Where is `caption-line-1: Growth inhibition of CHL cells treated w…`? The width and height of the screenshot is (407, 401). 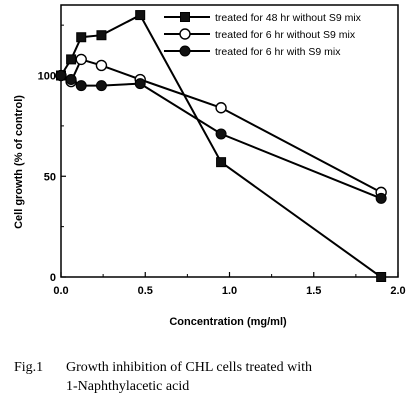 caption-line-1: Growth inhibition of CHL cells treated w… is located at coordinates (189, 367).